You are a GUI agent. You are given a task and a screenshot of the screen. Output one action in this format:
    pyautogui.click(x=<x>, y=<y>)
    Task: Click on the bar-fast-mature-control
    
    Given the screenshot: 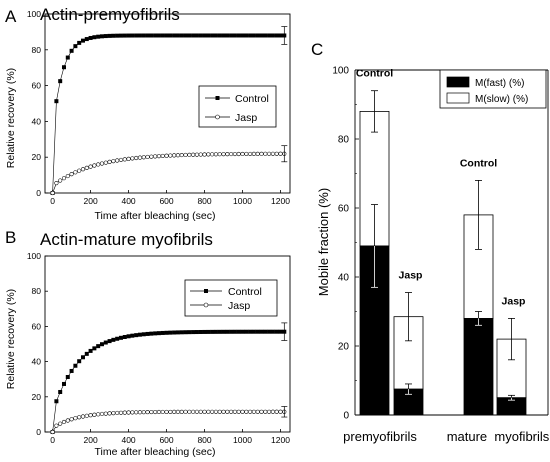 What is the action you would take?
    pyautogui.click(x=478, y=366)
    